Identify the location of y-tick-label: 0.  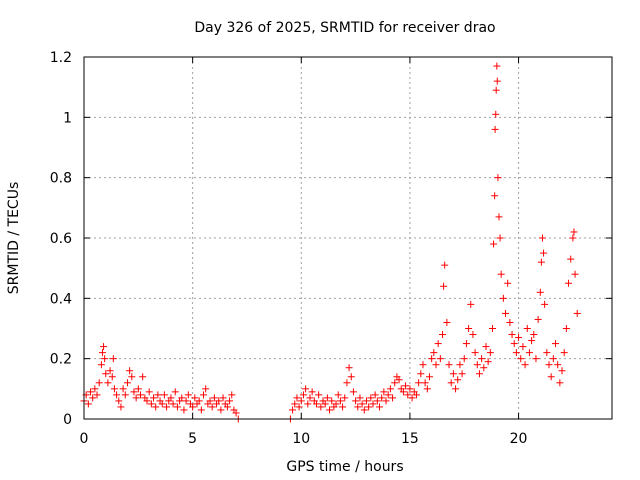
(67, 420).